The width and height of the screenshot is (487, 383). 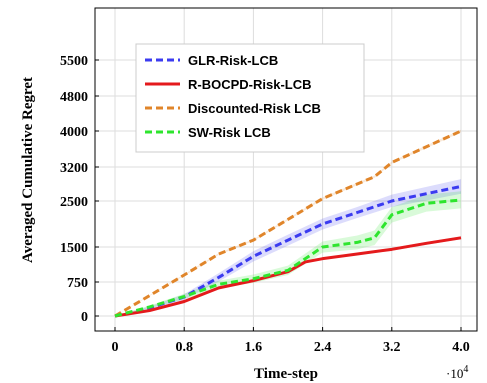 What do you see at coordinates (84, 317) in the screenshot?
I see `y-tick-label: 0` at bounding box center [84, 317].